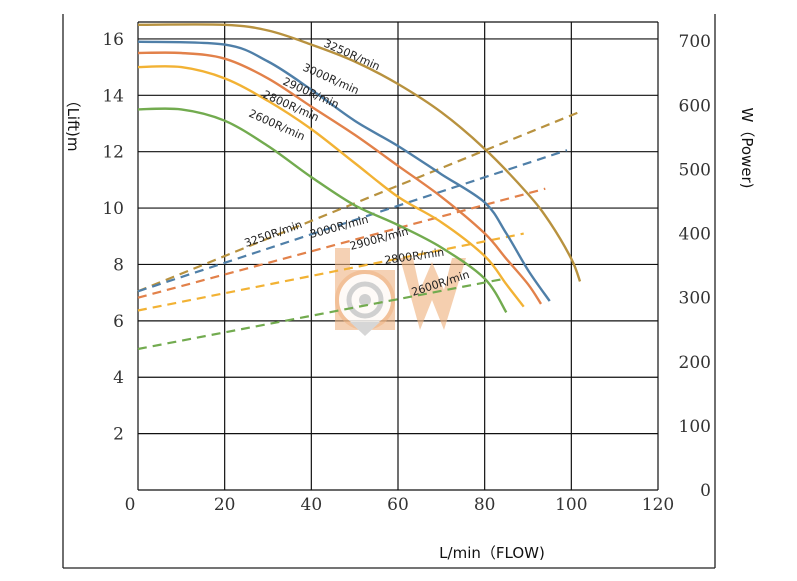 Image resolution: width=797 pixels, height=581 pixels. I want to click on y-tick-label: 10, so click(113, 209).